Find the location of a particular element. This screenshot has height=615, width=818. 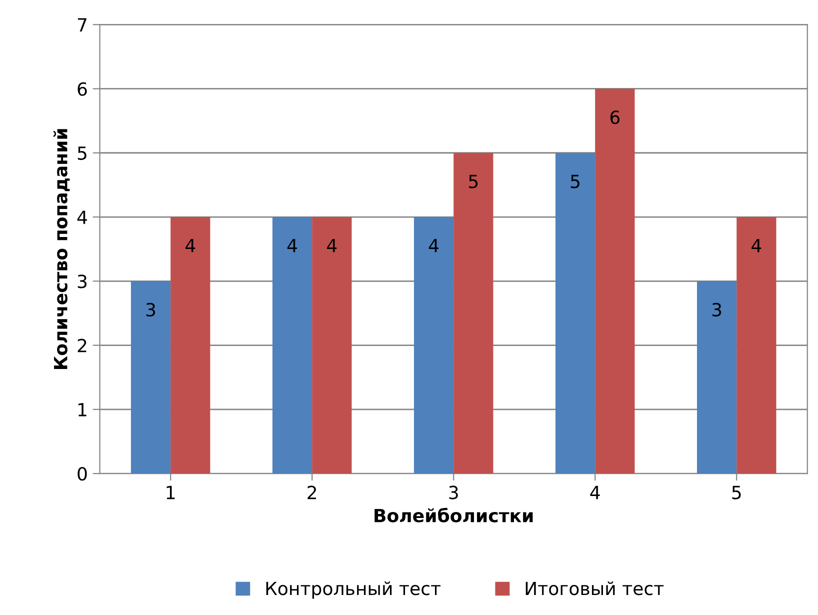

y-axis-title: Количество попаданий is located at coordinates (61, 249).